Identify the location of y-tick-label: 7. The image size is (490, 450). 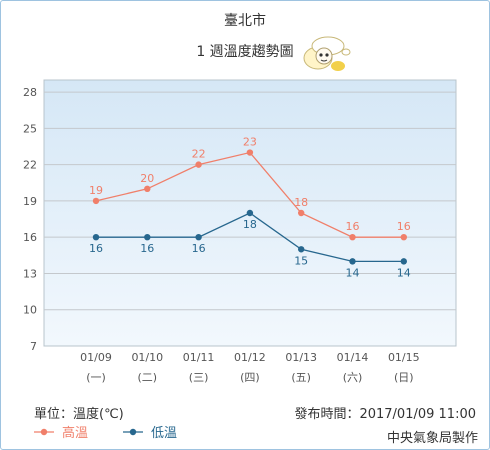
(33, 346).